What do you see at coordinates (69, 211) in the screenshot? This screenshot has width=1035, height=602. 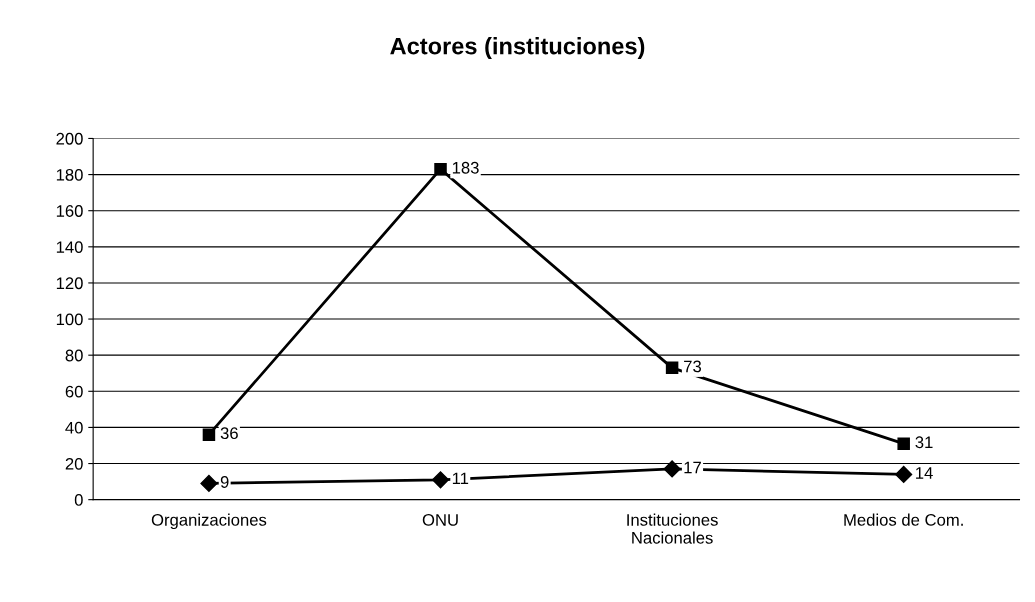 I see `y-tick-label: 160` at bounding box center [69, 211].